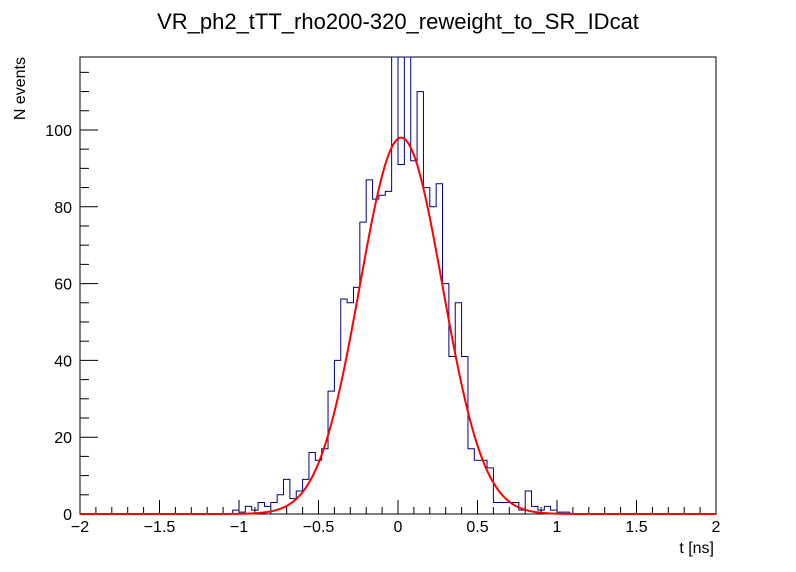 The image size is (796, 572). Describe the element at coordinates (80, 527) in the screenshot. I see `x-tick-label: −2` at that location.